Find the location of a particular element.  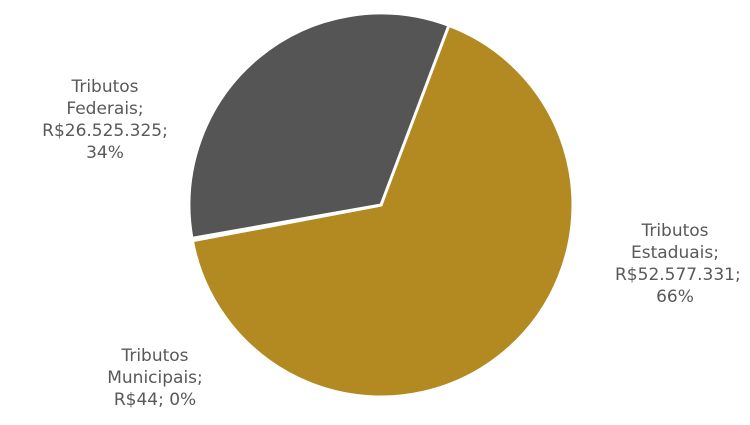

label-line: R$44; 0% is located at coordinates (155, 400).